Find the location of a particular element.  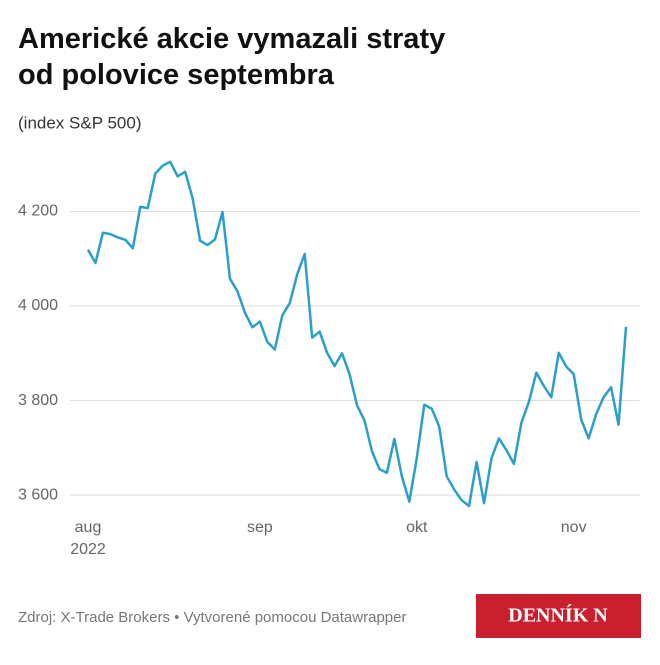

x-tick-label: nov is located at coordinates (574, 527).